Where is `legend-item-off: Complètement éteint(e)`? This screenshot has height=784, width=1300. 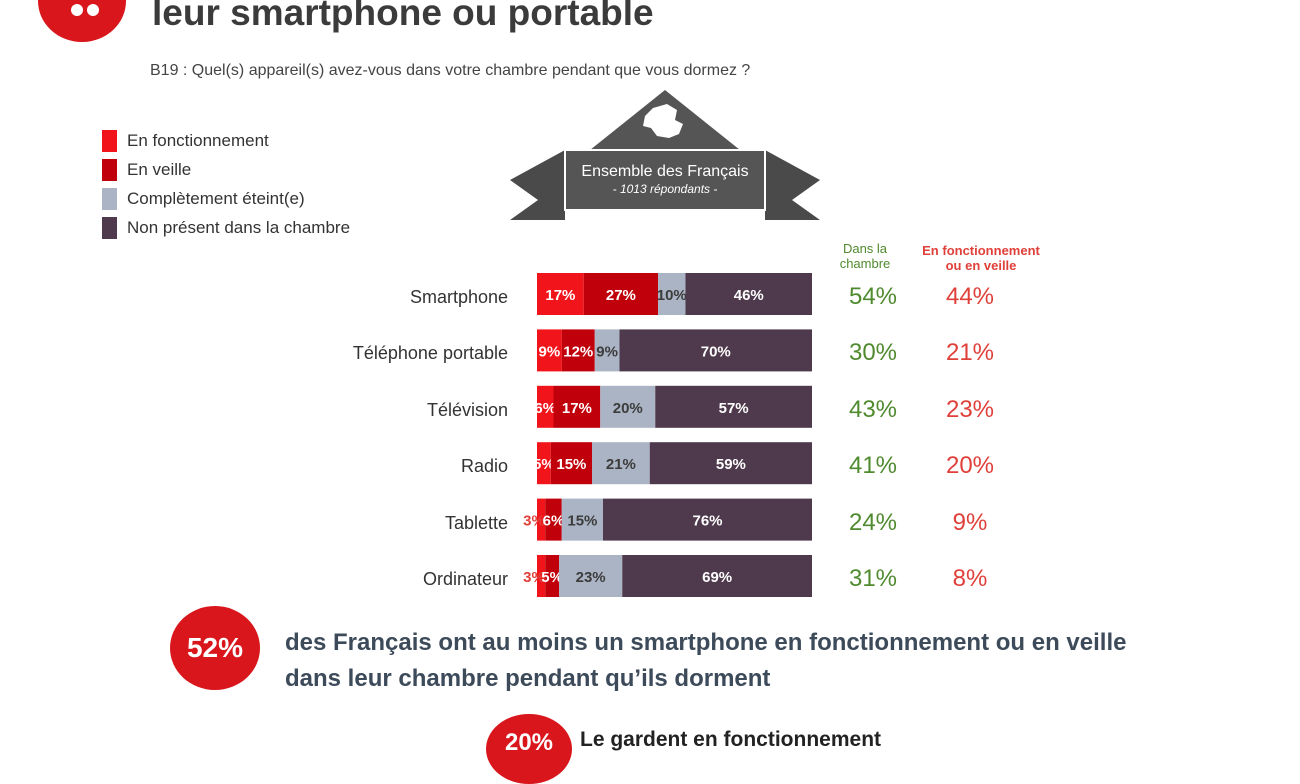
legend-item-off: Complètement éteint(e) is located at coordinates (226, 198).